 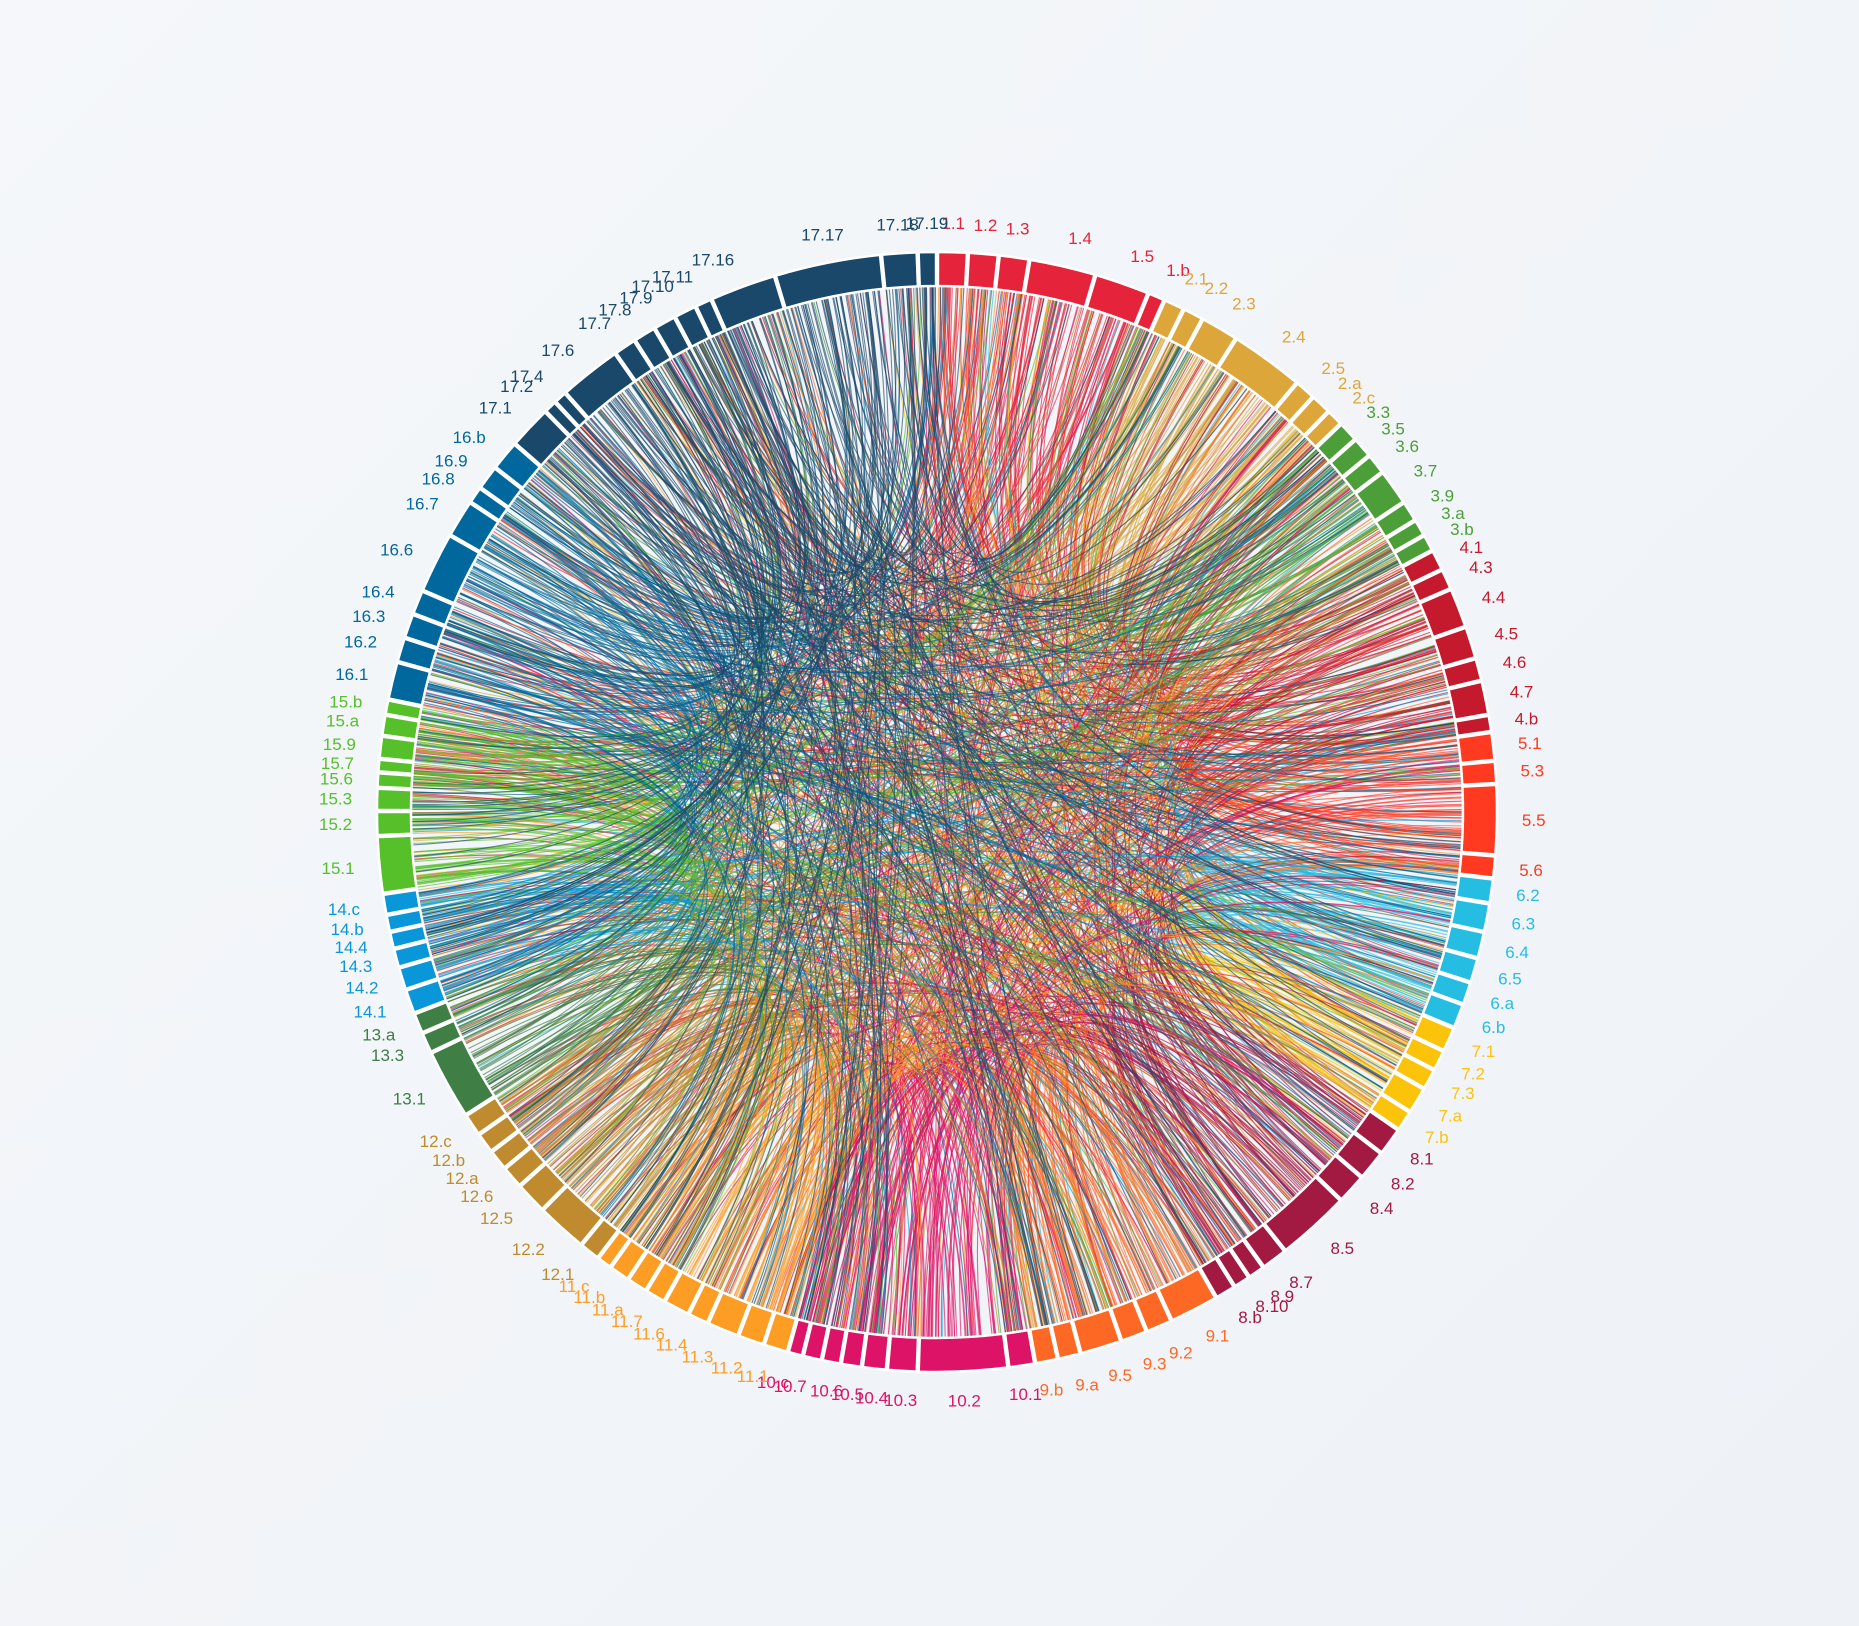 I want to click on target-arc-17.1, so click(x=542, y=439).